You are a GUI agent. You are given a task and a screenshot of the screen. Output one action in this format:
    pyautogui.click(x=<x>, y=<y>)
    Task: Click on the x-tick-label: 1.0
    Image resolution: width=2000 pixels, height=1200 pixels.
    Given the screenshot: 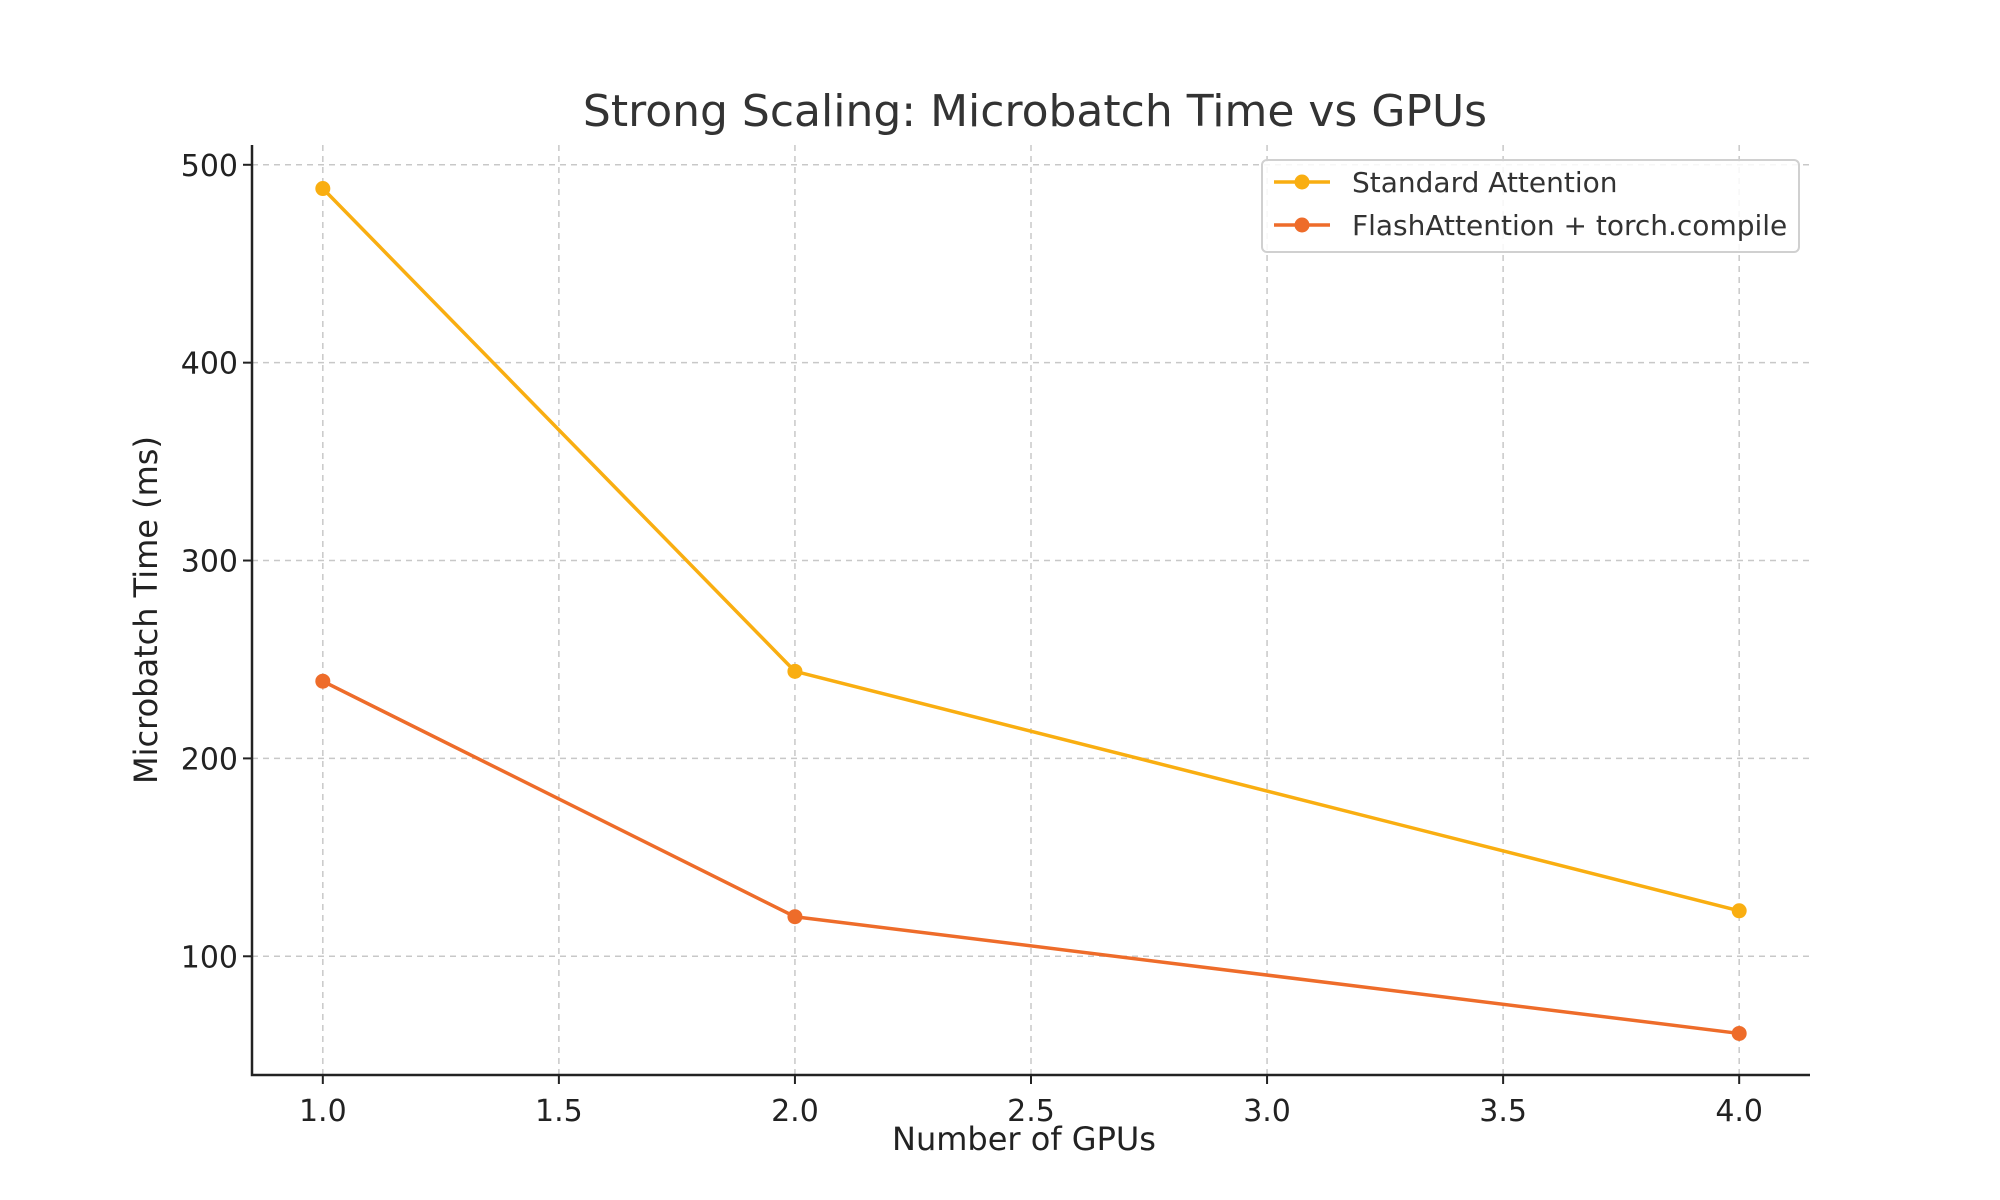 What is the action you would take?
    pyautogui.click(x=323, y=1111)
    